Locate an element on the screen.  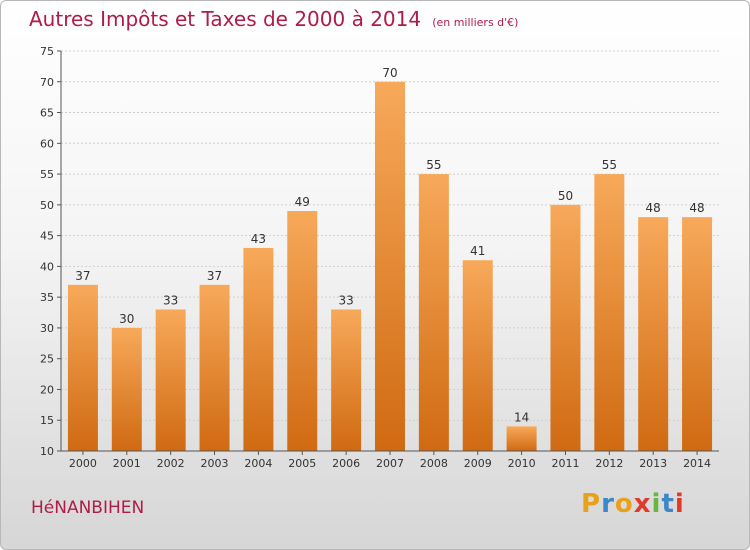
logo-letter: x is located at coordinates (642, 504).